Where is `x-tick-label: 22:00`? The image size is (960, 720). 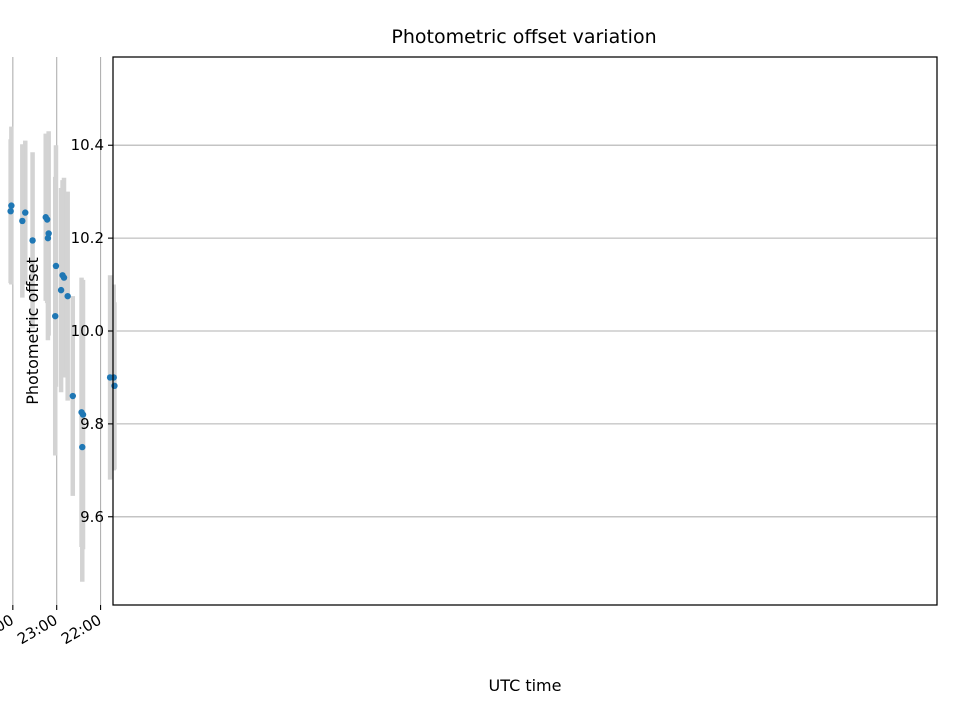 x-tick-label: 22:00 is located at coordinates (81, 629).